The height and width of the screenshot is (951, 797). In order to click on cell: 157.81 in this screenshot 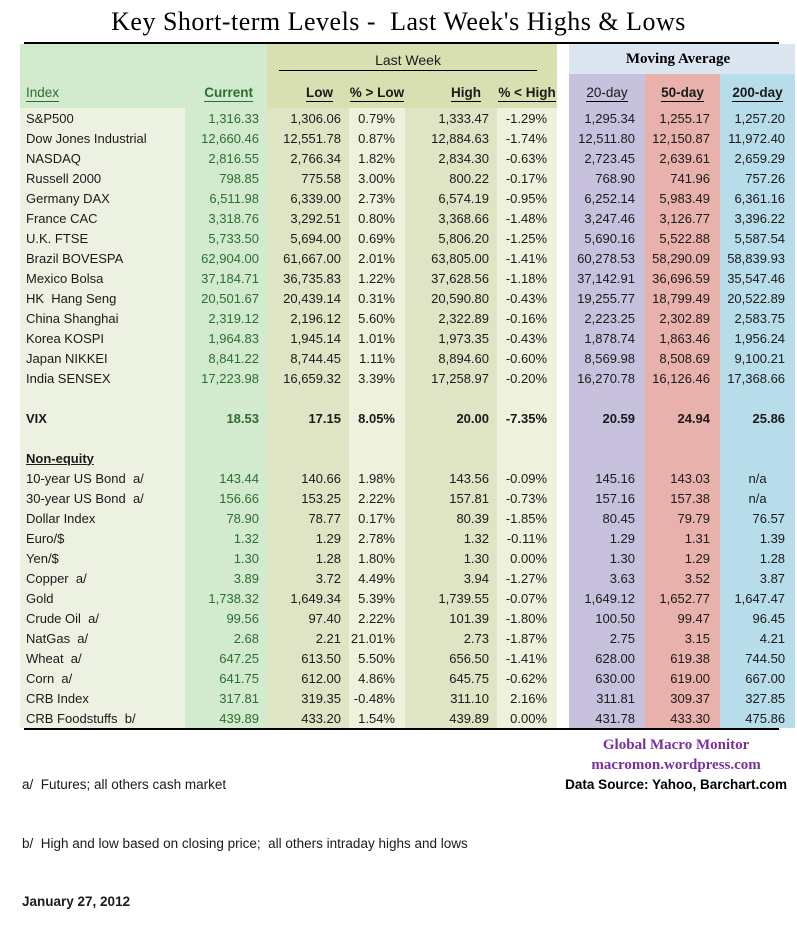, I will do `click(451, 498)`.